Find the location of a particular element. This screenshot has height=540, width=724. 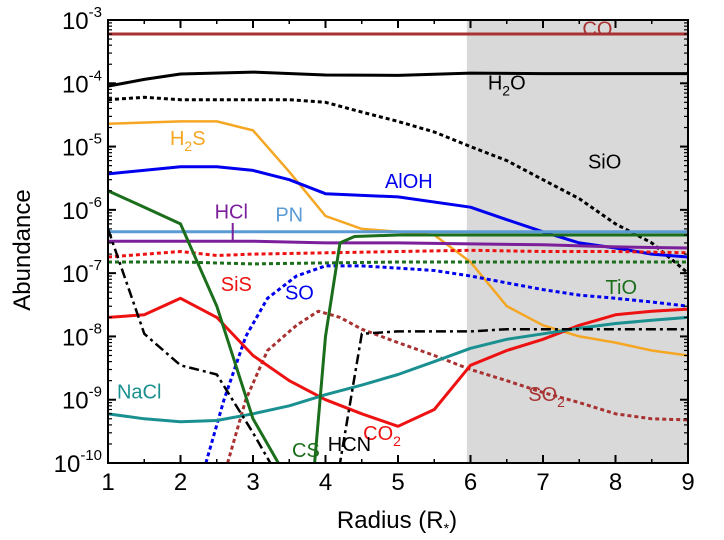

series-line-tio is located at coordinates (398, 263).